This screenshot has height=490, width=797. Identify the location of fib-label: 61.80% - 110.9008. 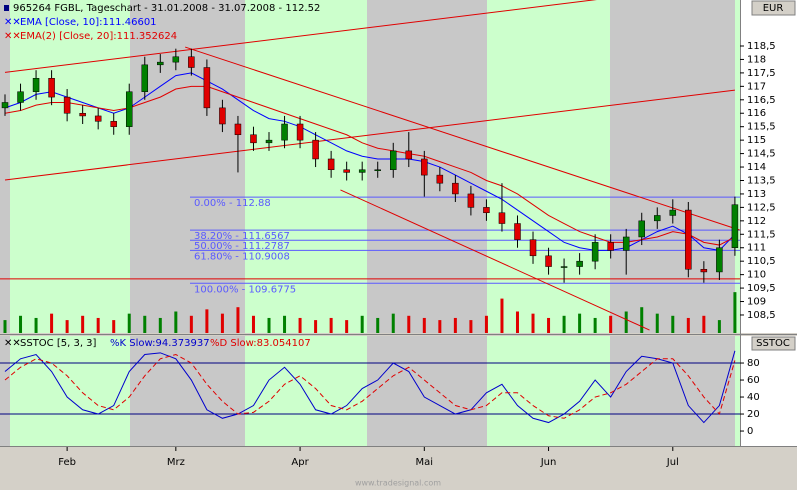
(242, 256).